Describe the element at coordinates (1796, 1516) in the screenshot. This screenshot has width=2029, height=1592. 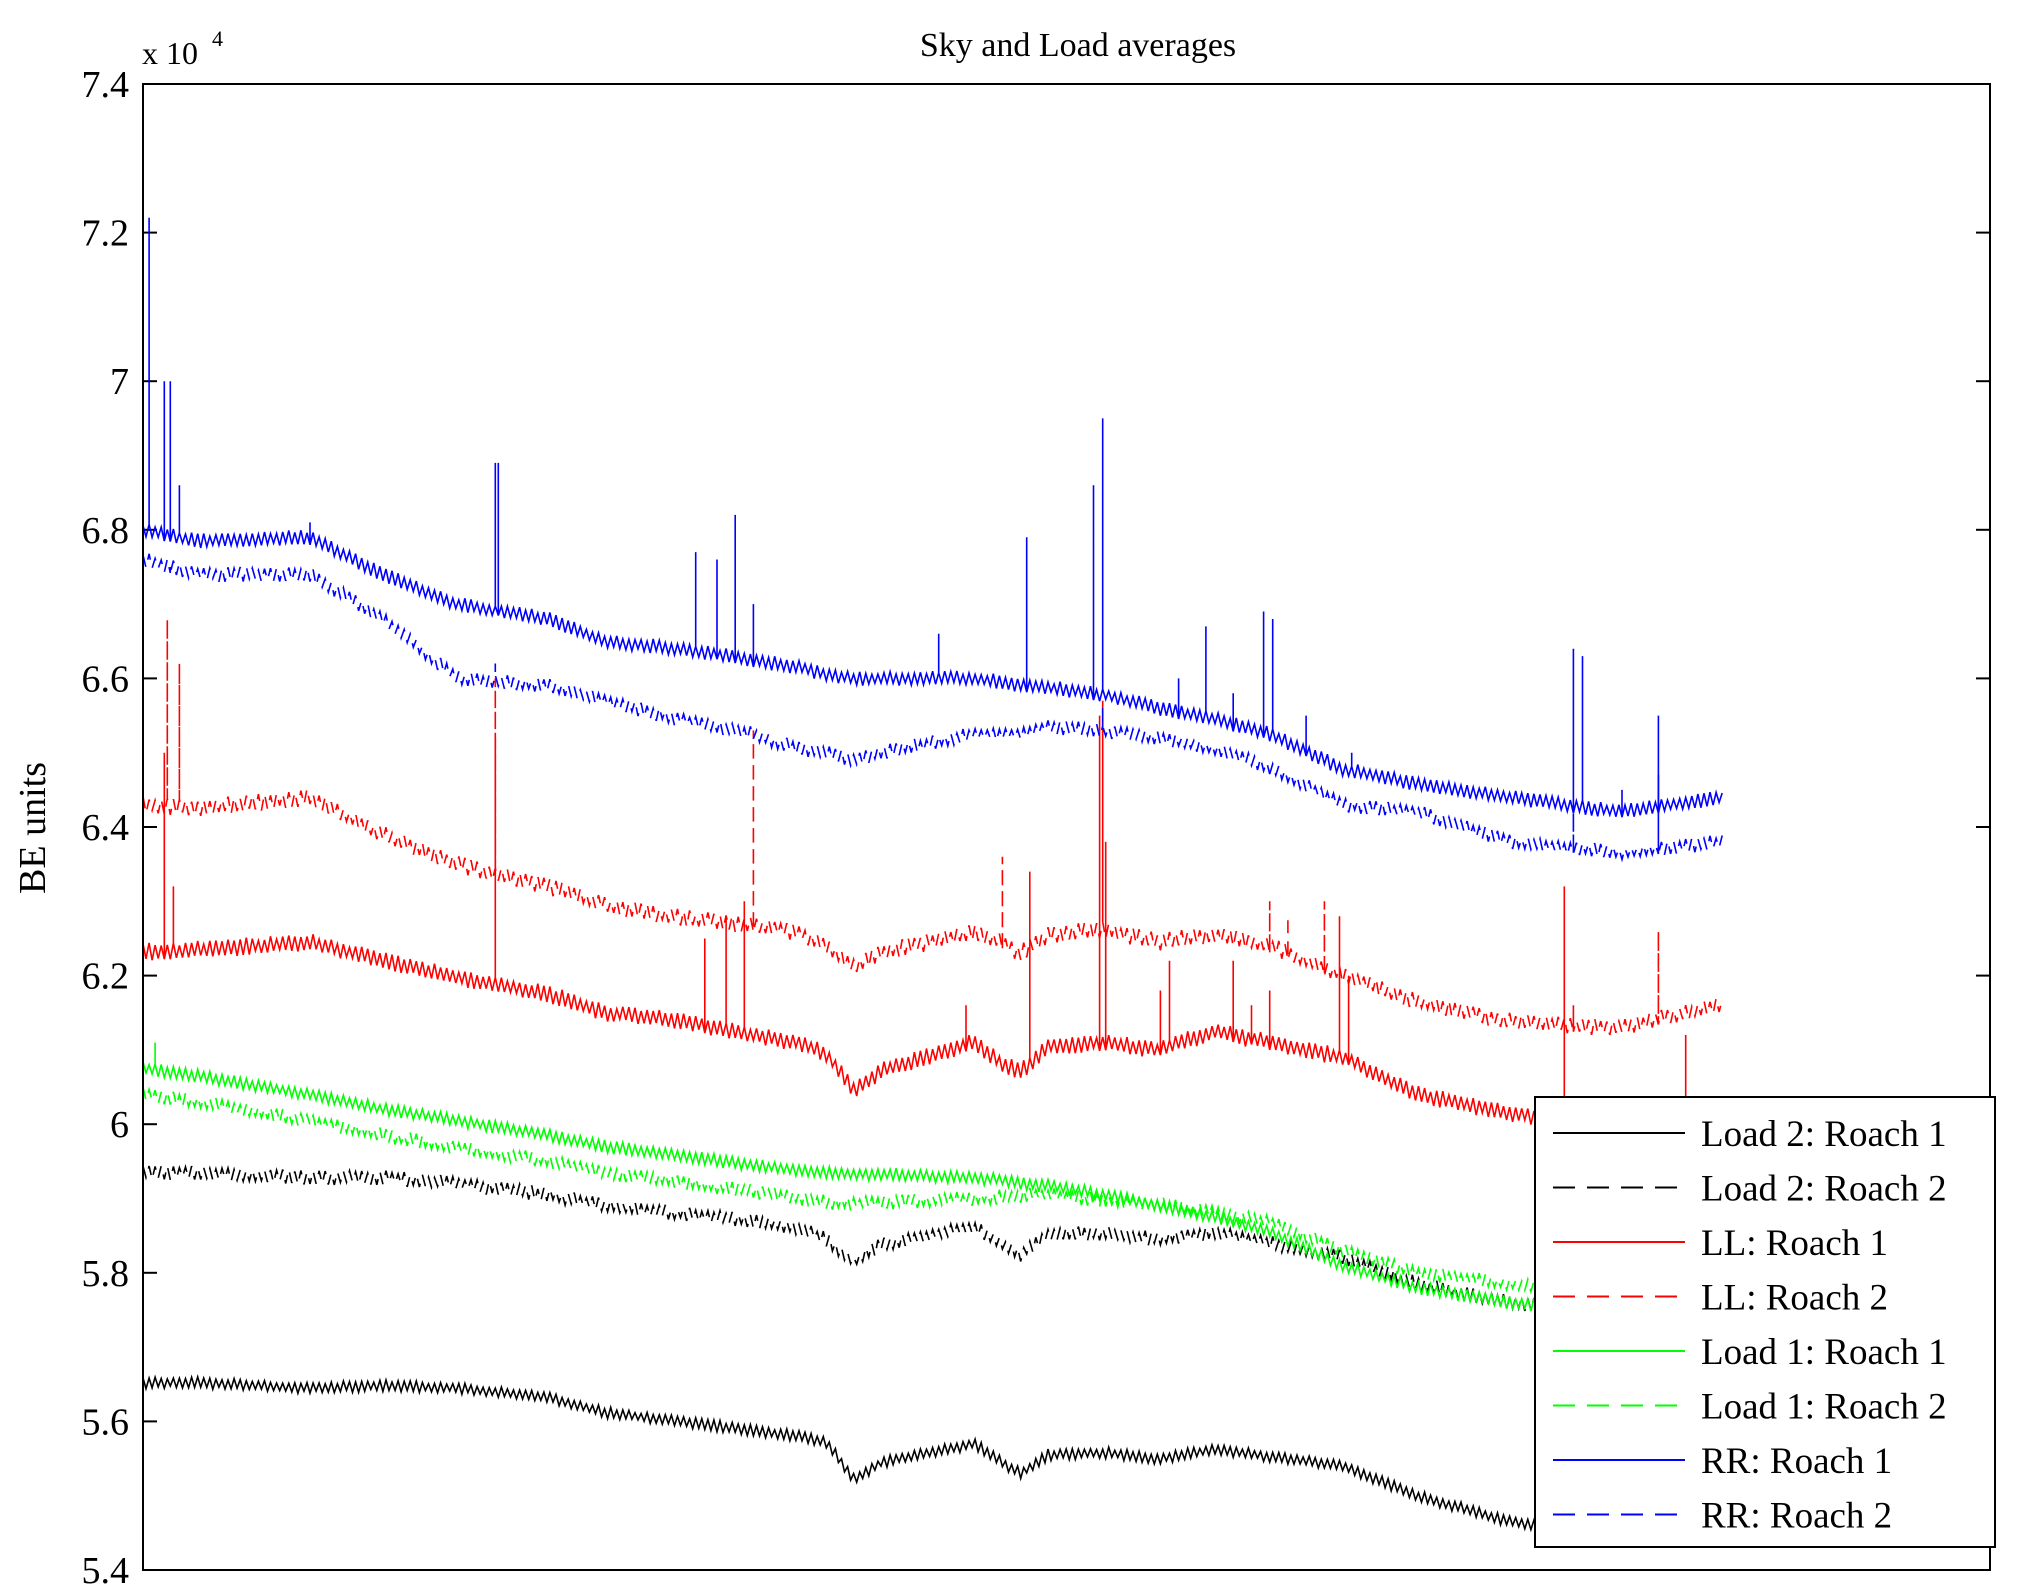
I see `legend-label: RR: Roach 2` at that location.